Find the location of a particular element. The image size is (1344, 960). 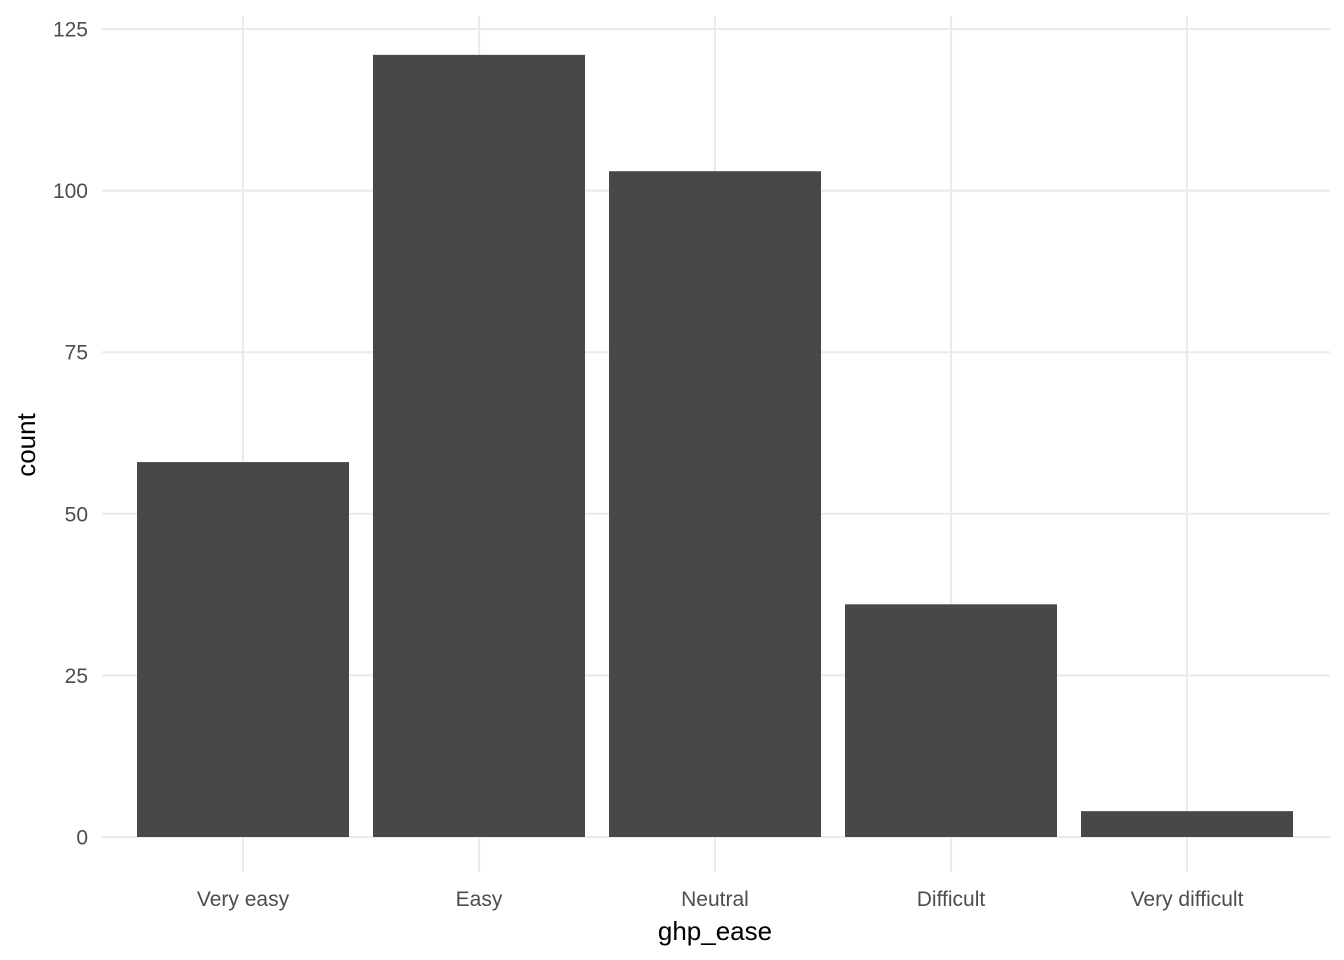

x-tick-label: Easy is located at coordinates (479, 899).